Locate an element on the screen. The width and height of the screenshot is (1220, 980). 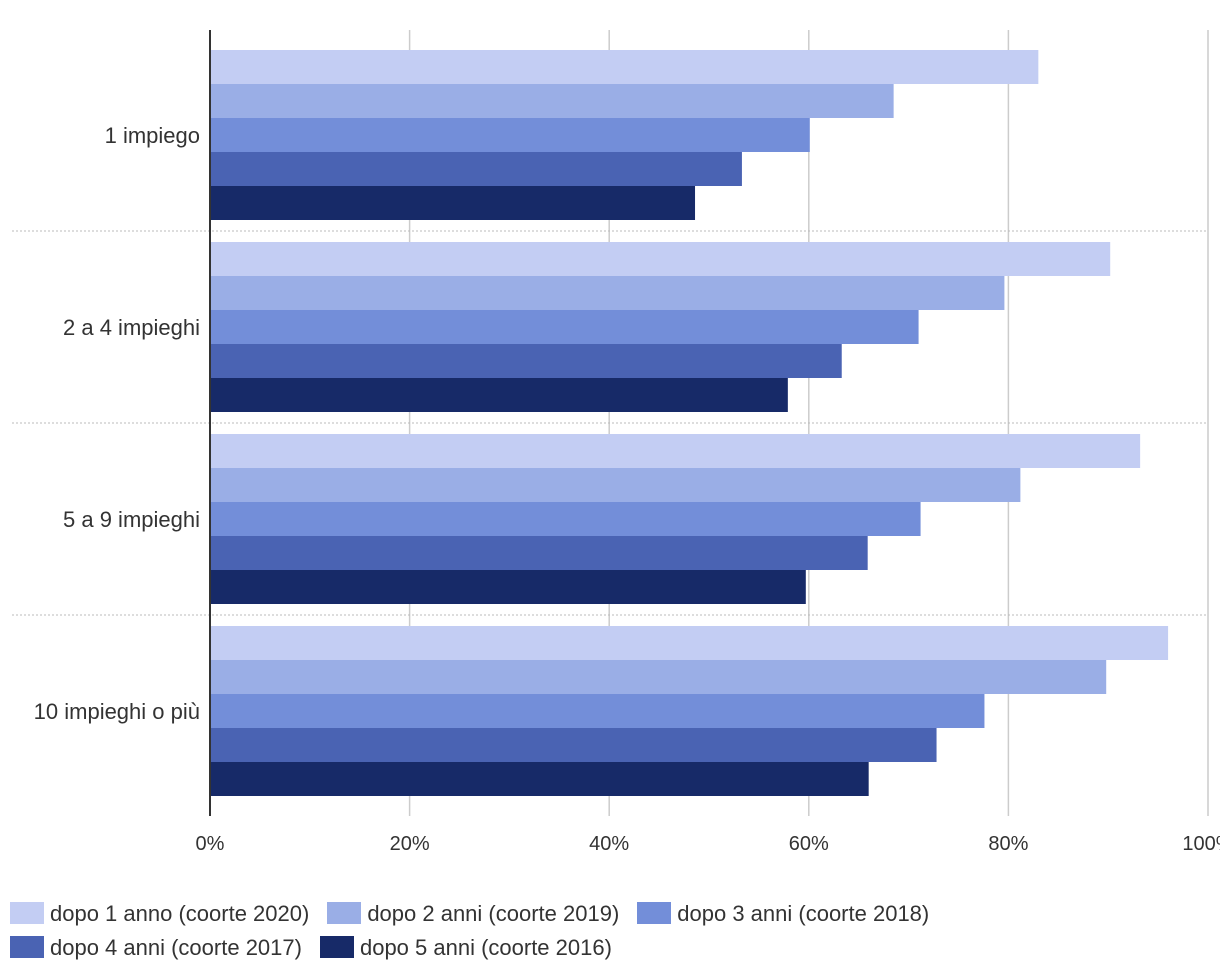
x-tick-label: 20% is located at coordinates (410, 844).